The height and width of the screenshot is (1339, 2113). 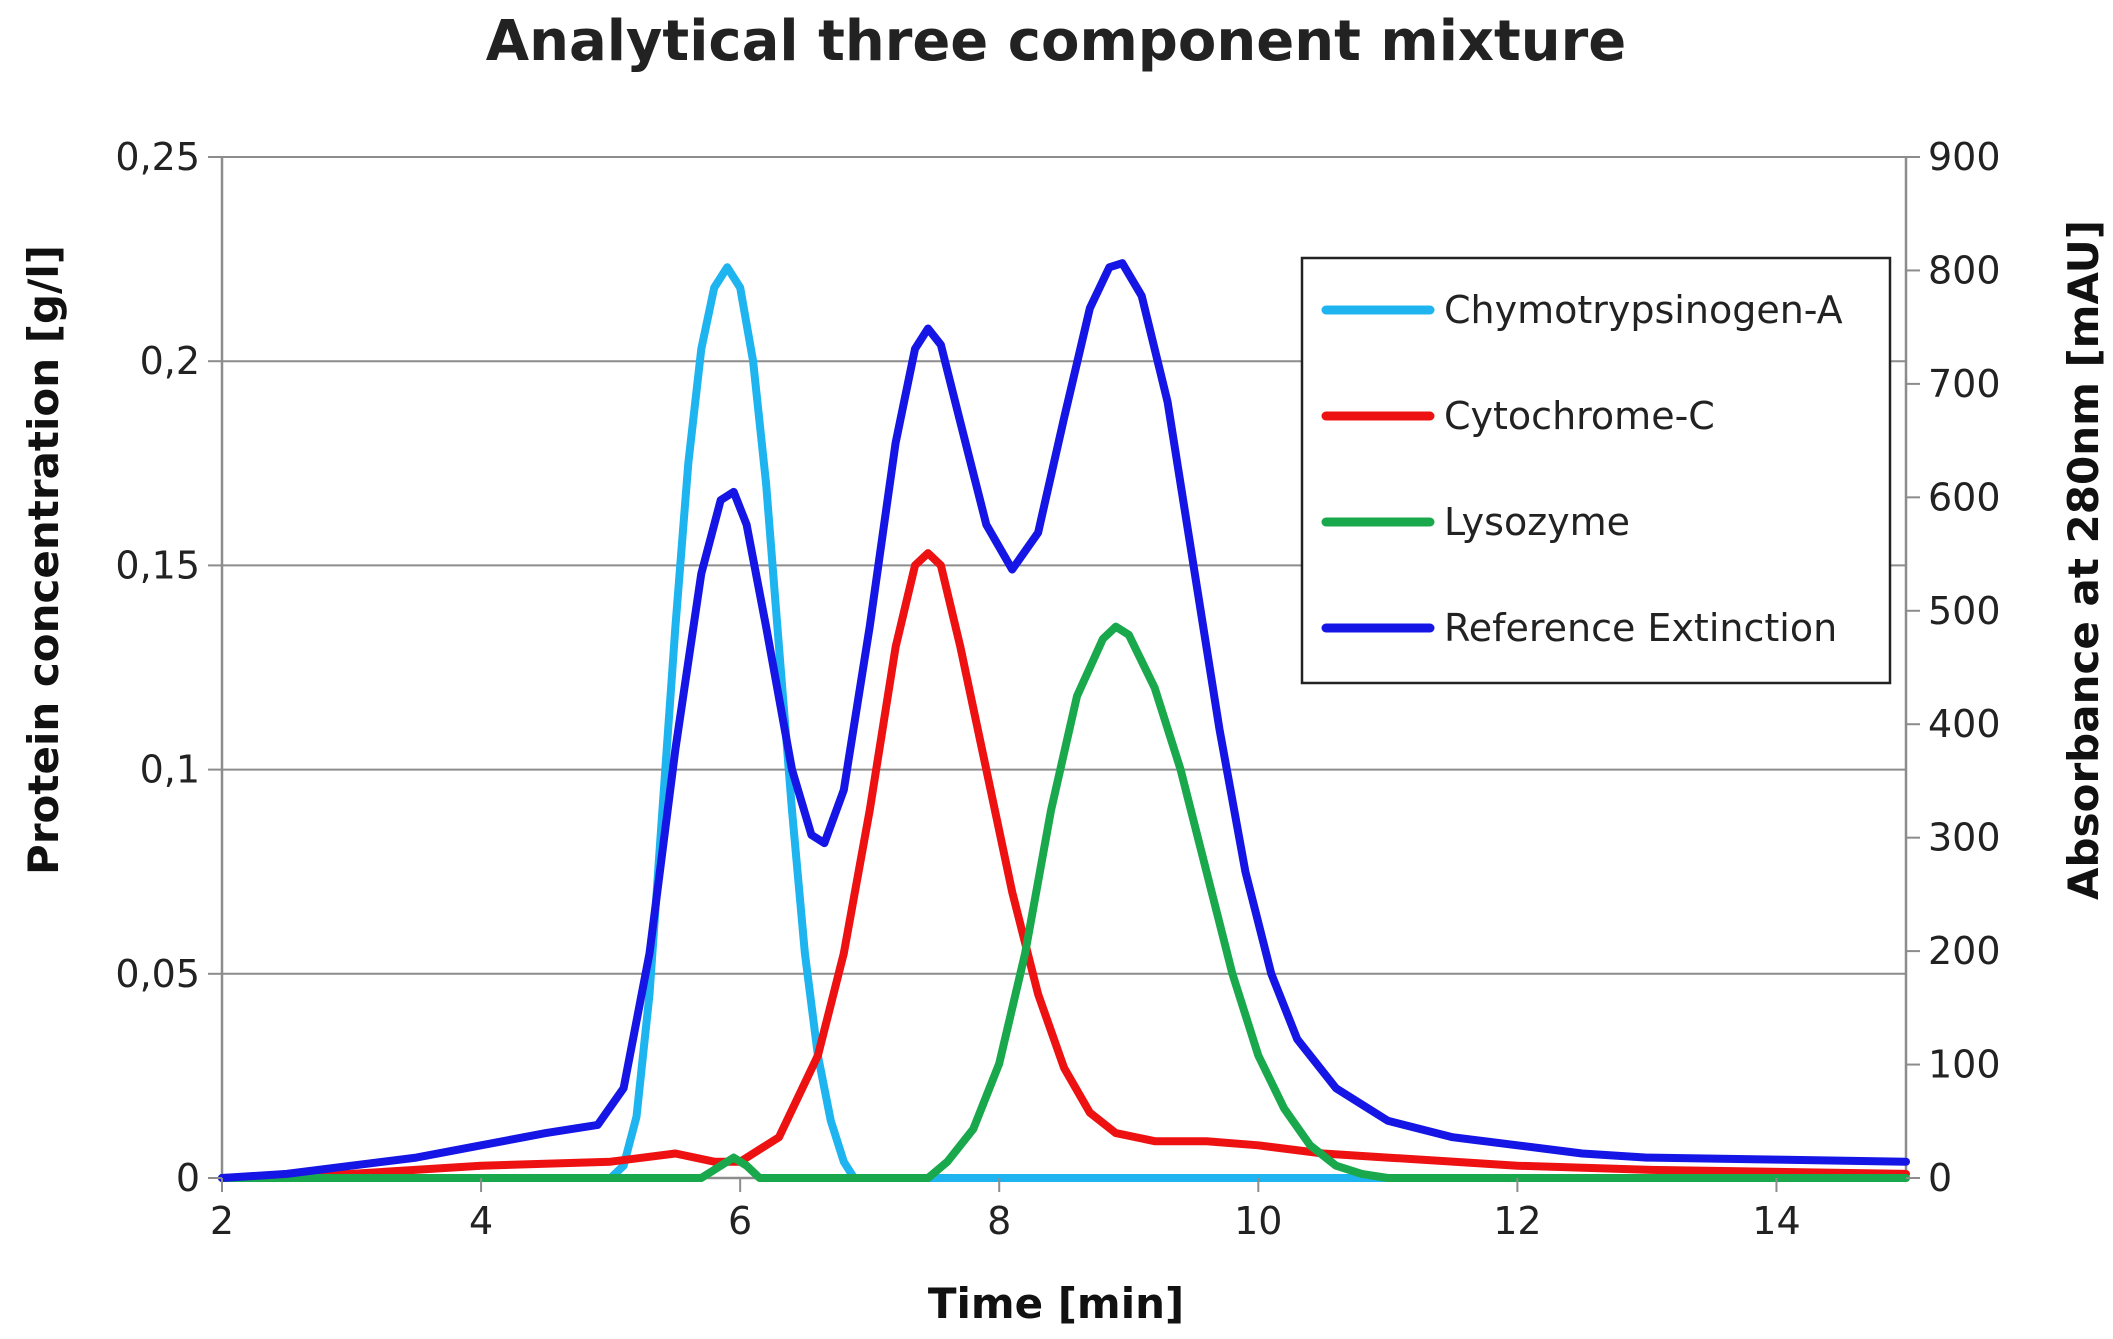 What do you see at coordinates (1964, 384) in the screenshot?
I see `y-right-tick-label: 700` at bounding box center [1964, 384].